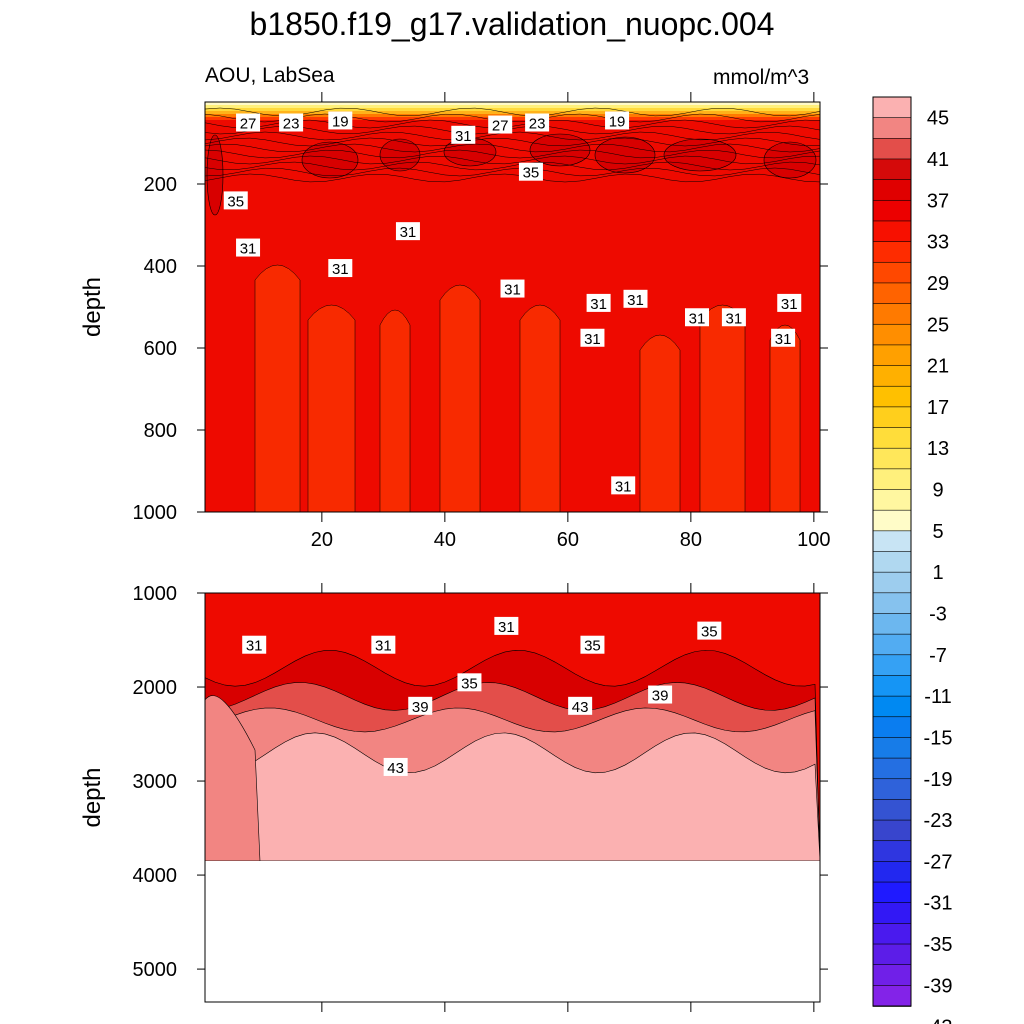 Image resolution: width=1024 pixels, height=1024 pixels. Describe the element at coordinates (660, 695) in the screenshot. I see `contour-label: 39` at that location.